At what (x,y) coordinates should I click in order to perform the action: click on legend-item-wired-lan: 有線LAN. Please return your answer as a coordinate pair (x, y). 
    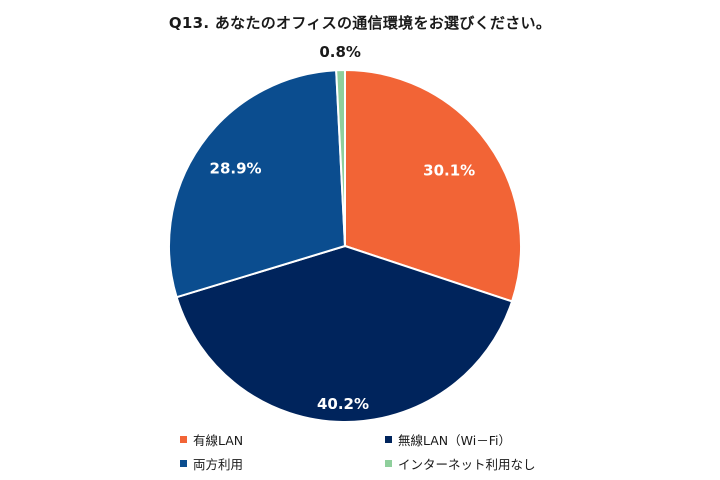
    Looking at the image, I should click on (282, 439).